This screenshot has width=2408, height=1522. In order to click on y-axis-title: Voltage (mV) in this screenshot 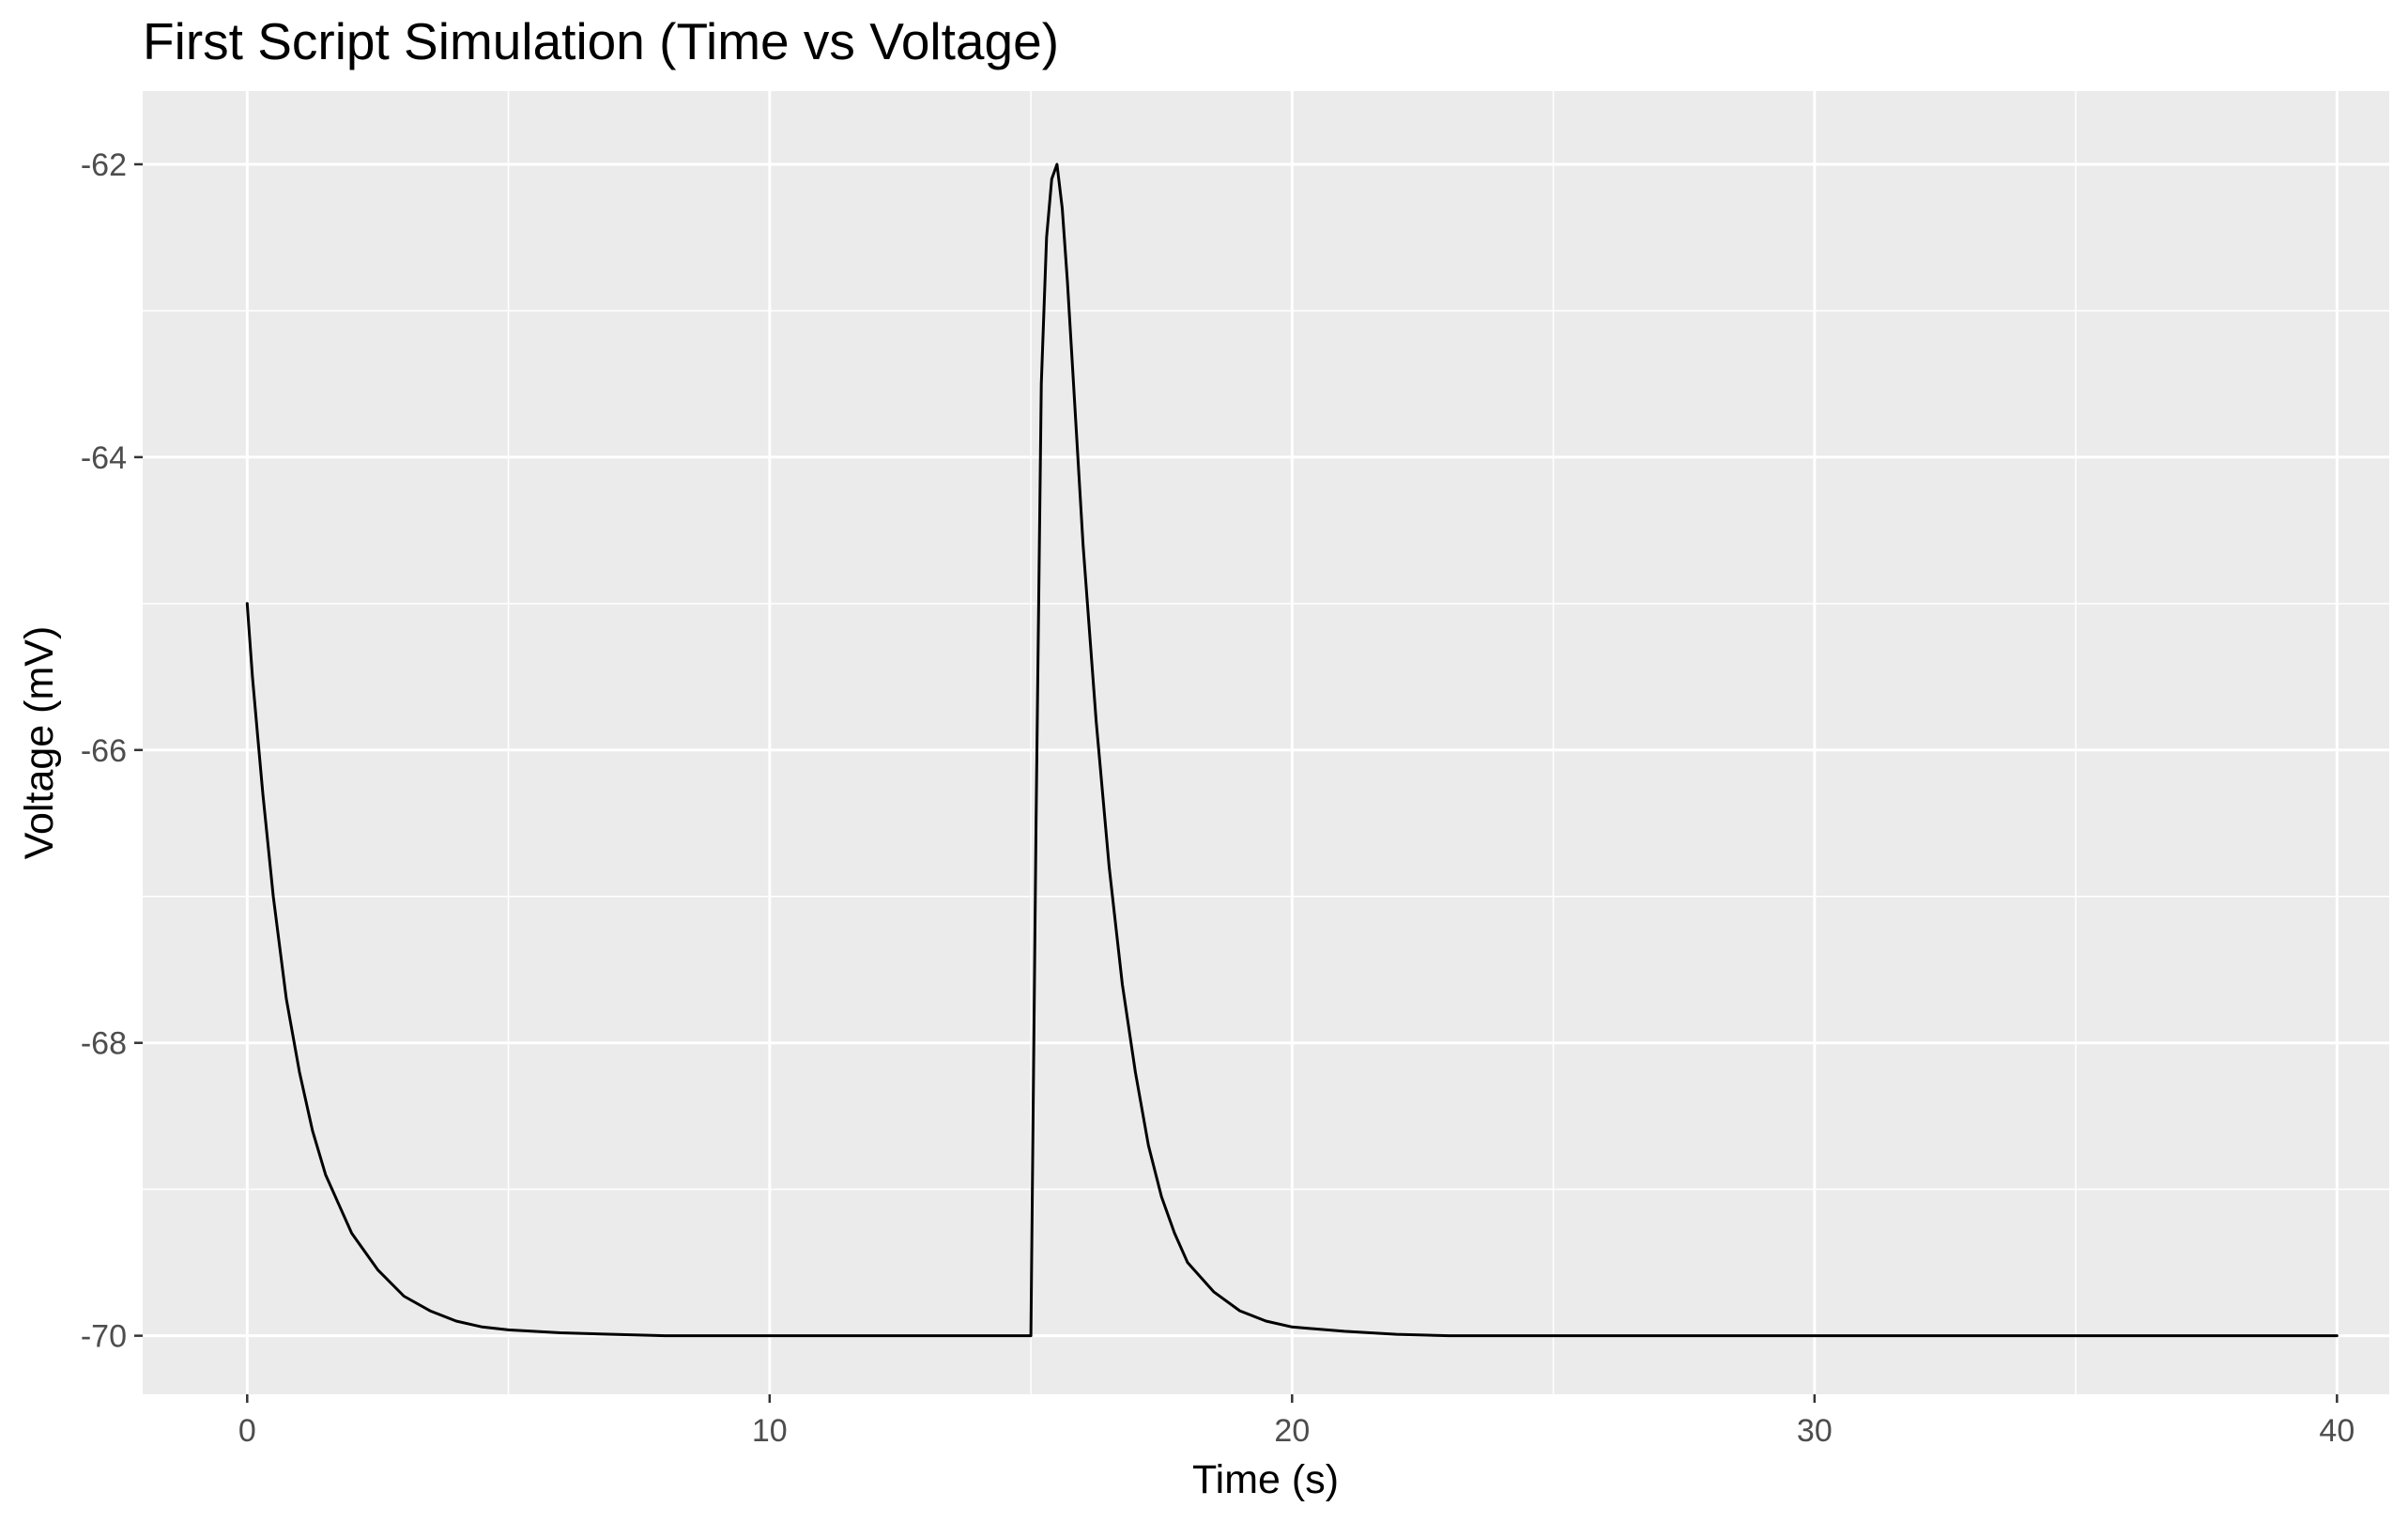, I will do `click(39, 743)`.